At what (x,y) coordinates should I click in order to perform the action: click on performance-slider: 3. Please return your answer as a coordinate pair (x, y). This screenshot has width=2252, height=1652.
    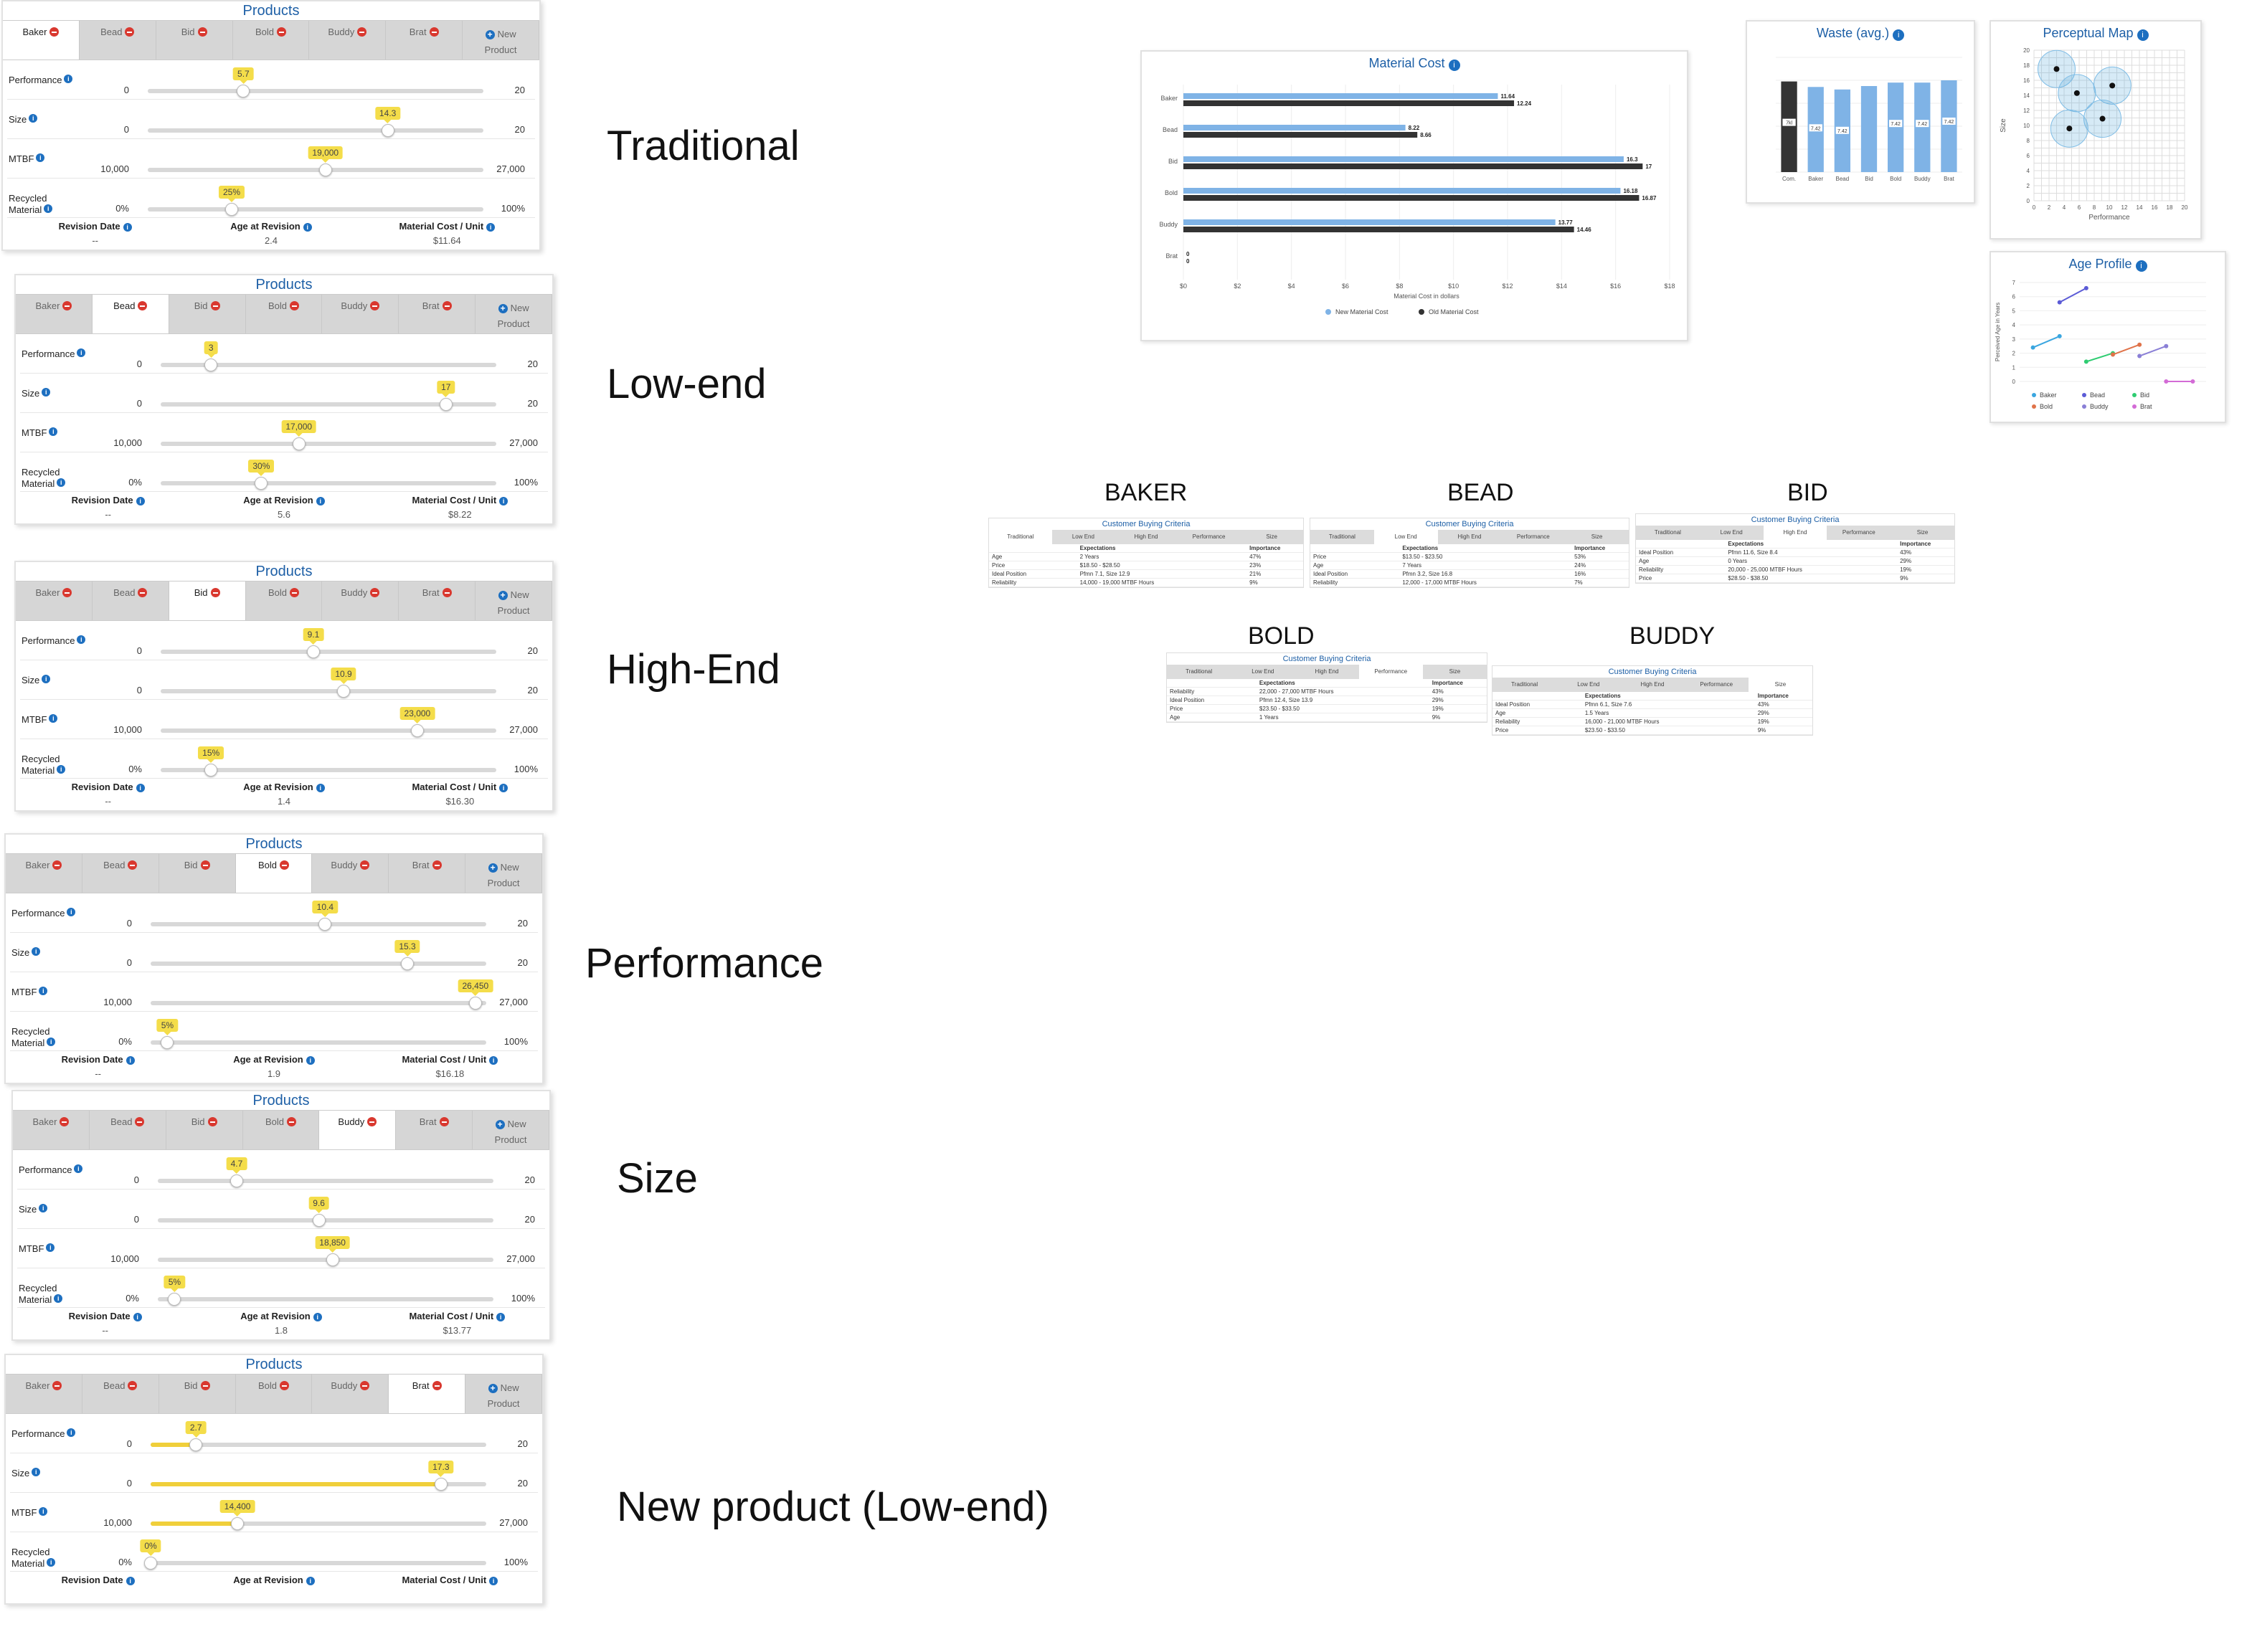
    Looking at the image, I should click on (328, 356).